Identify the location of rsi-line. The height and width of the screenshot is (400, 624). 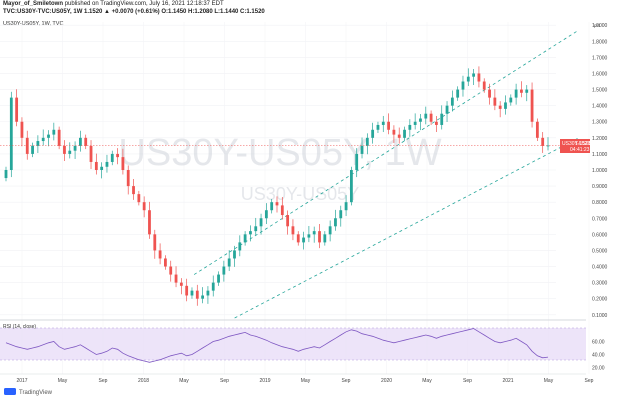
(277, 345).